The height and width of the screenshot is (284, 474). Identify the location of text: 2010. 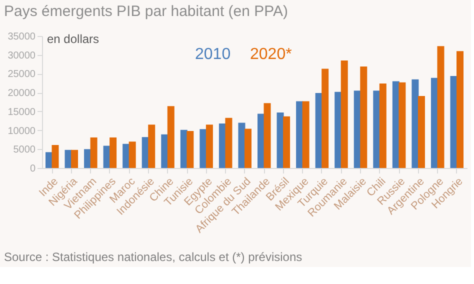
(213, 54).